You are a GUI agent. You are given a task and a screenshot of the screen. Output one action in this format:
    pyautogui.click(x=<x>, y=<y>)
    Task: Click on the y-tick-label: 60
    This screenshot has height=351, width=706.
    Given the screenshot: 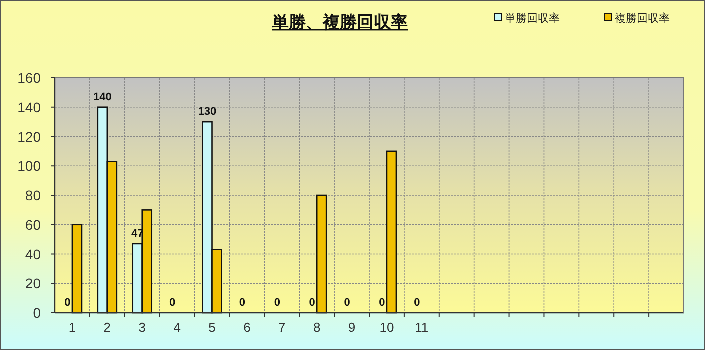 What is the action you would take?
    pyautogui.click(x=33, y=224)
    